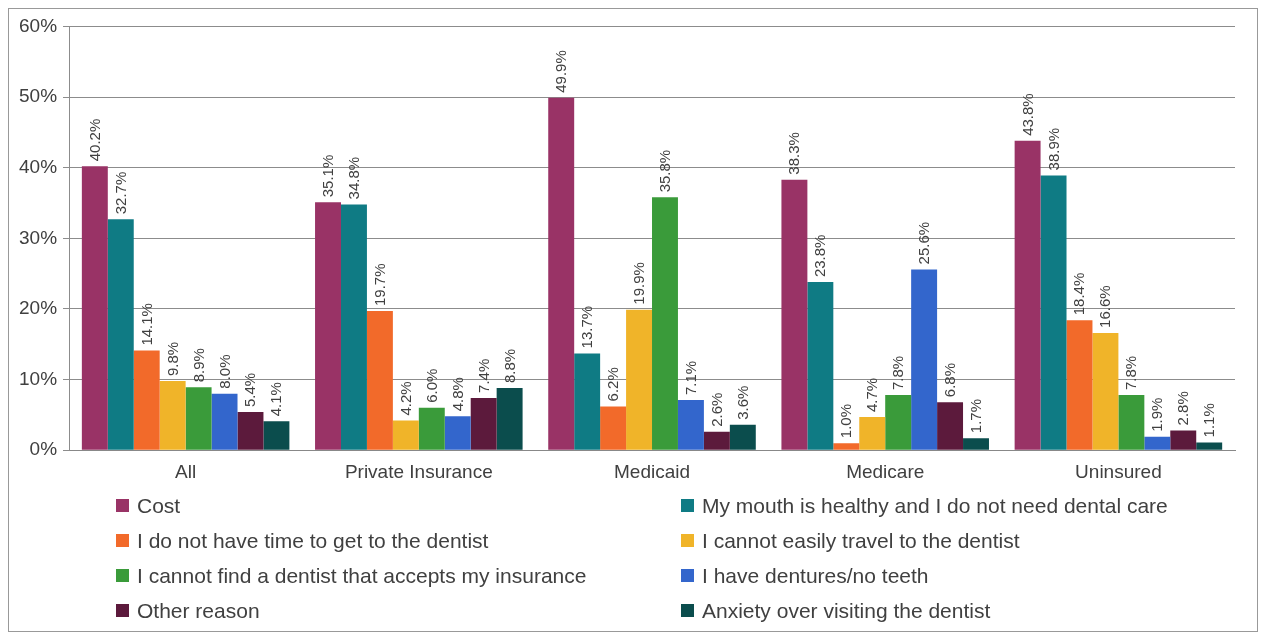 The width and height of the screenshot is (1269, 642). What do you see at coordinates (38, 25) in the screenshot?
I see `y-tick-label: 60%` at bounding box center [38, 25].